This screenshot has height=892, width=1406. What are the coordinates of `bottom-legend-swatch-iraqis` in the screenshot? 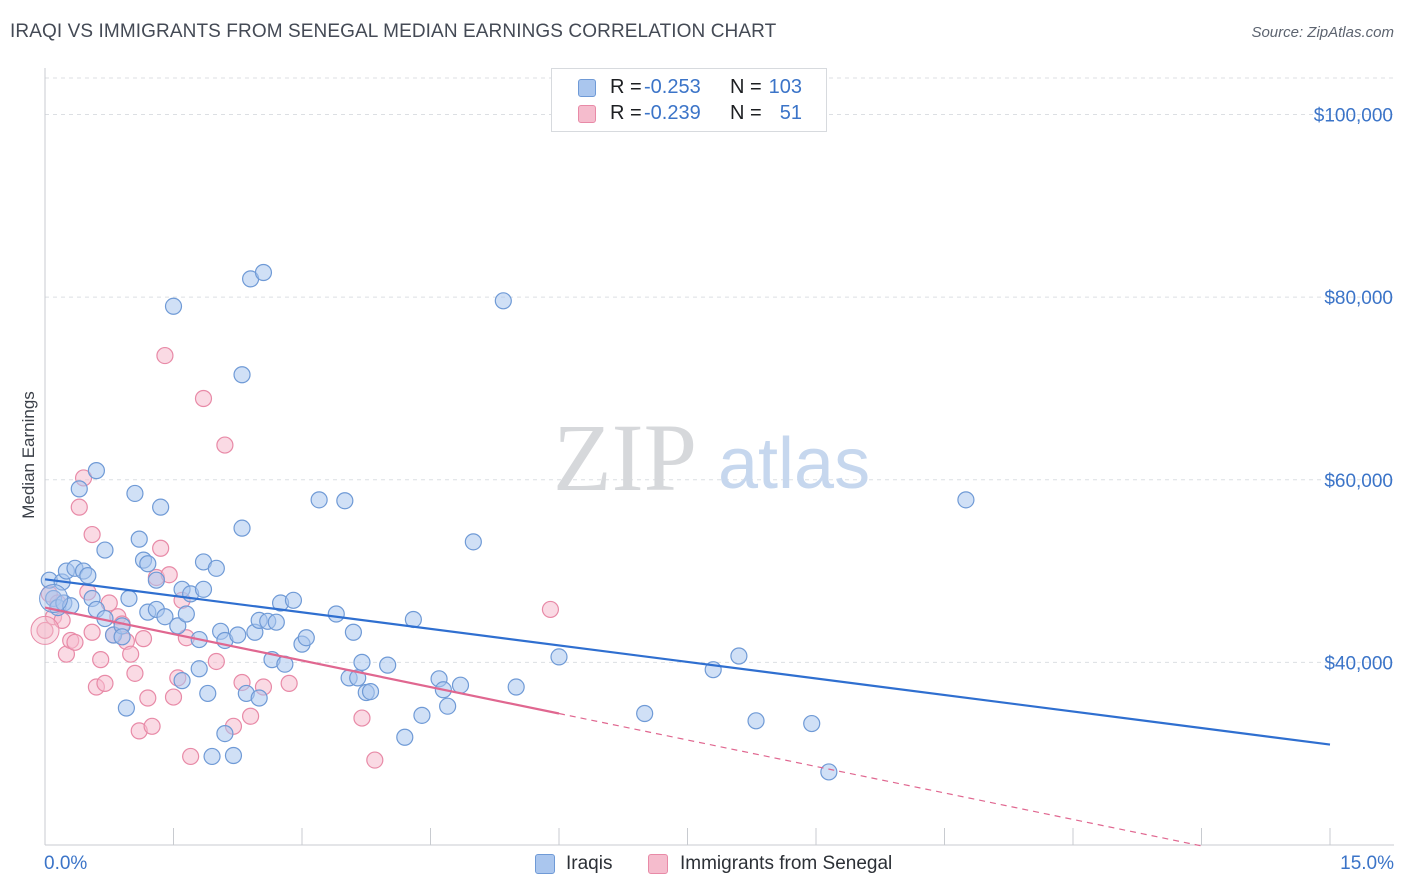 It's located at (545, 864).